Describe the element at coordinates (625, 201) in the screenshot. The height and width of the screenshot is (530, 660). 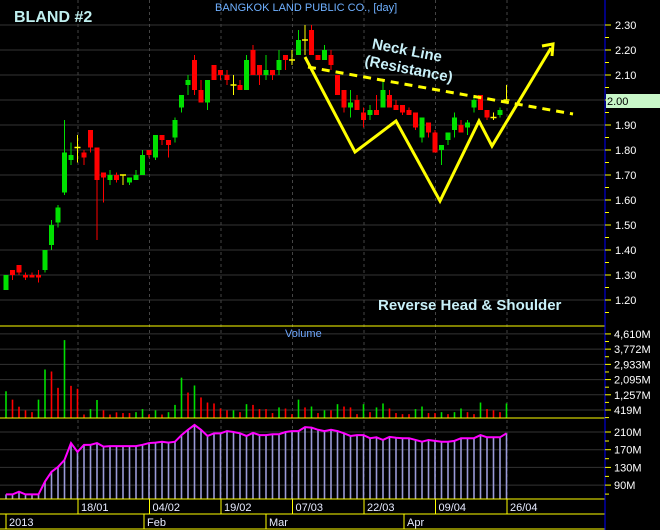
I see `price-tick-label: 1.60` at that location.